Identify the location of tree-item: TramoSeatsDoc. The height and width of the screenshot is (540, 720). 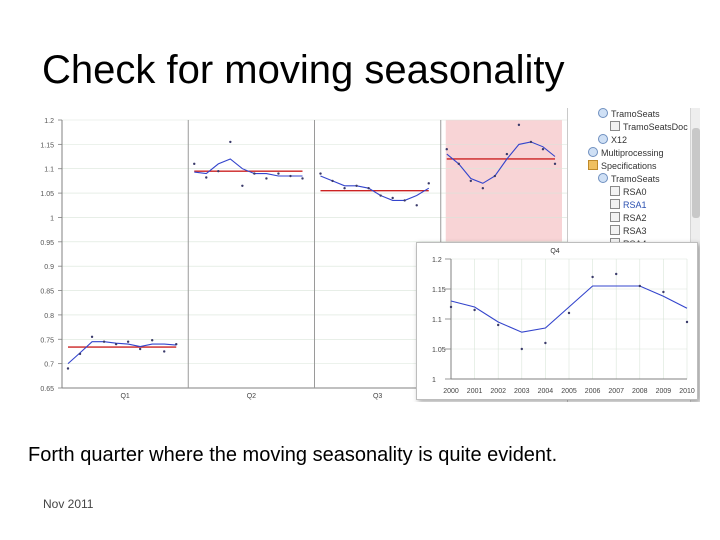
(649, 127).